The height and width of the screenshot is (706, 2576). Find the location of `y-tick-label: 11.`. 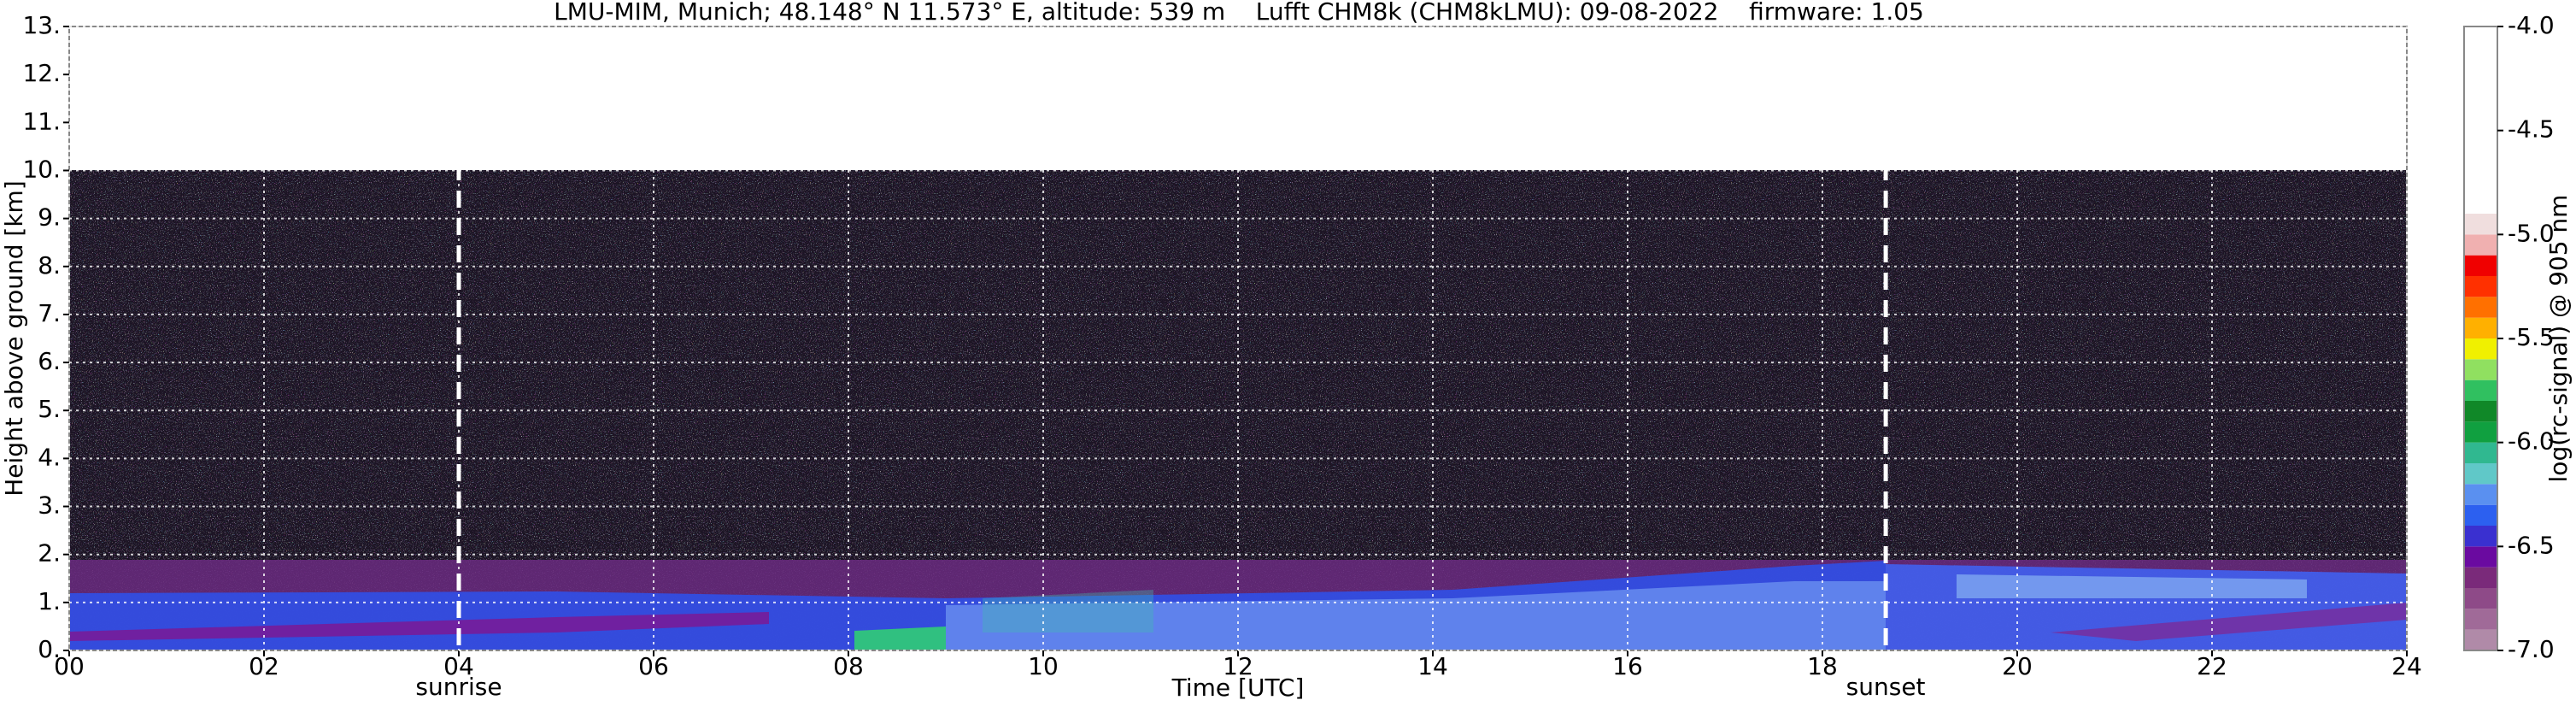

y-tick-label: 11. is located at coordinates (41, 121).